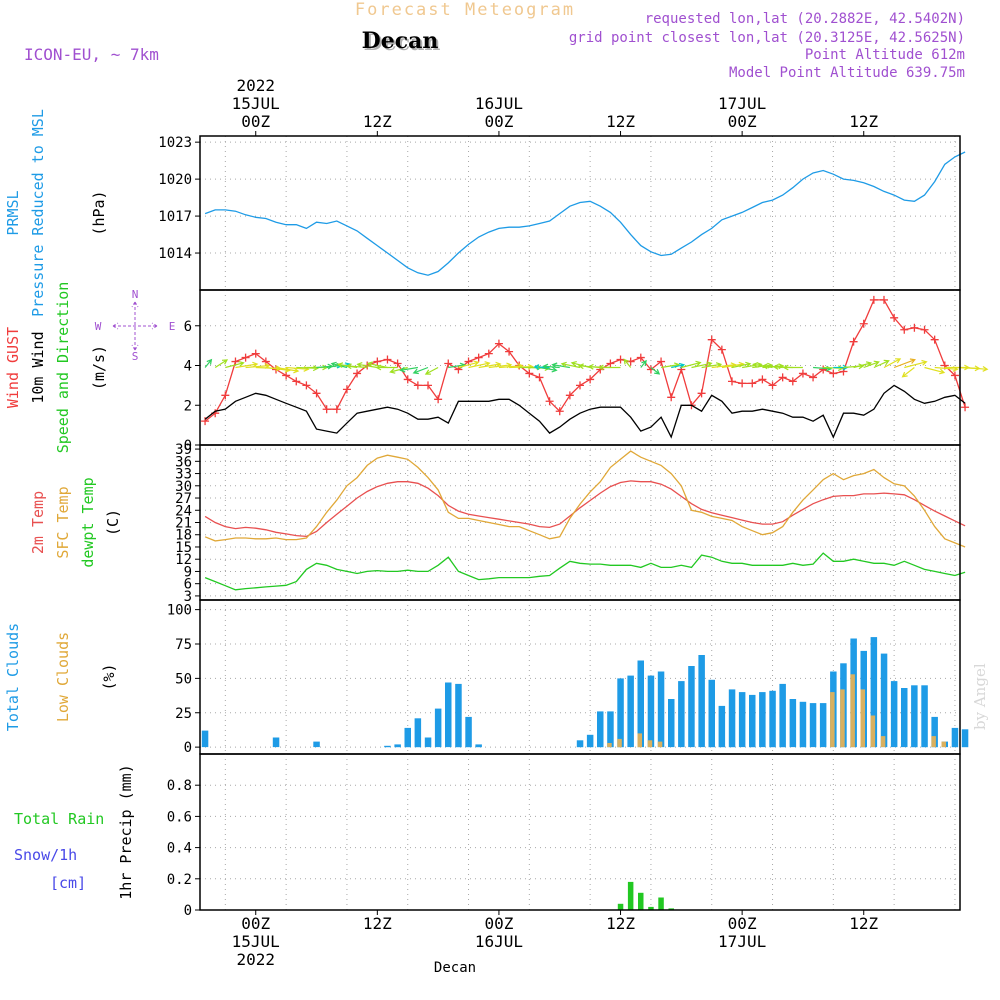  Describe the element at coordinates (109, 676) in the screenshot. I see `clouds-ylabel: (%)` at that location.